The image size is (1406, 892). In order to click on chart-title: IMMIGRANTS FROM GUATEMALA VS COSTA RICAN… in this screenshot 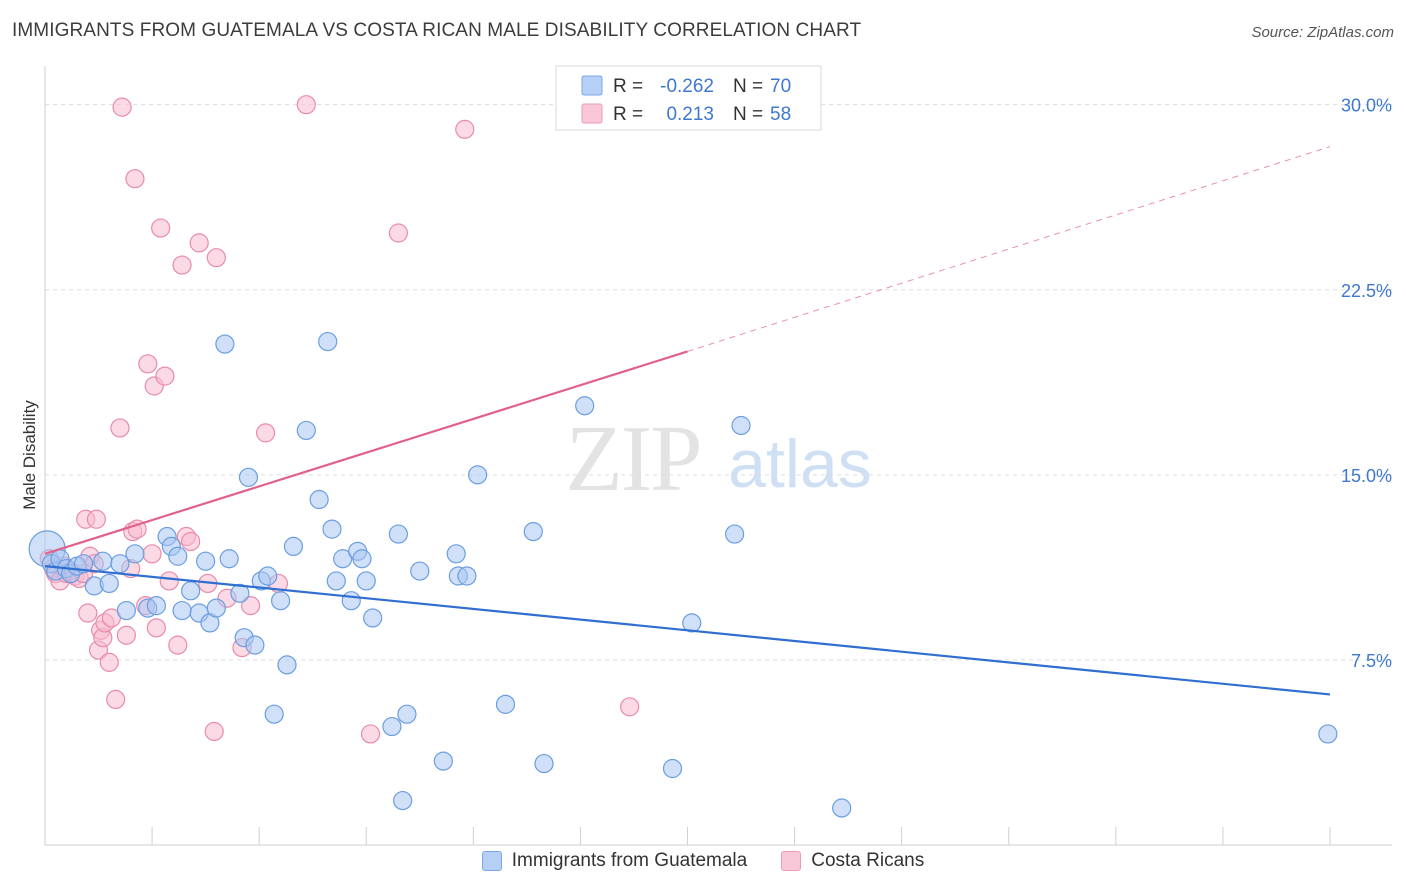, I will do `click(437, 30)`.